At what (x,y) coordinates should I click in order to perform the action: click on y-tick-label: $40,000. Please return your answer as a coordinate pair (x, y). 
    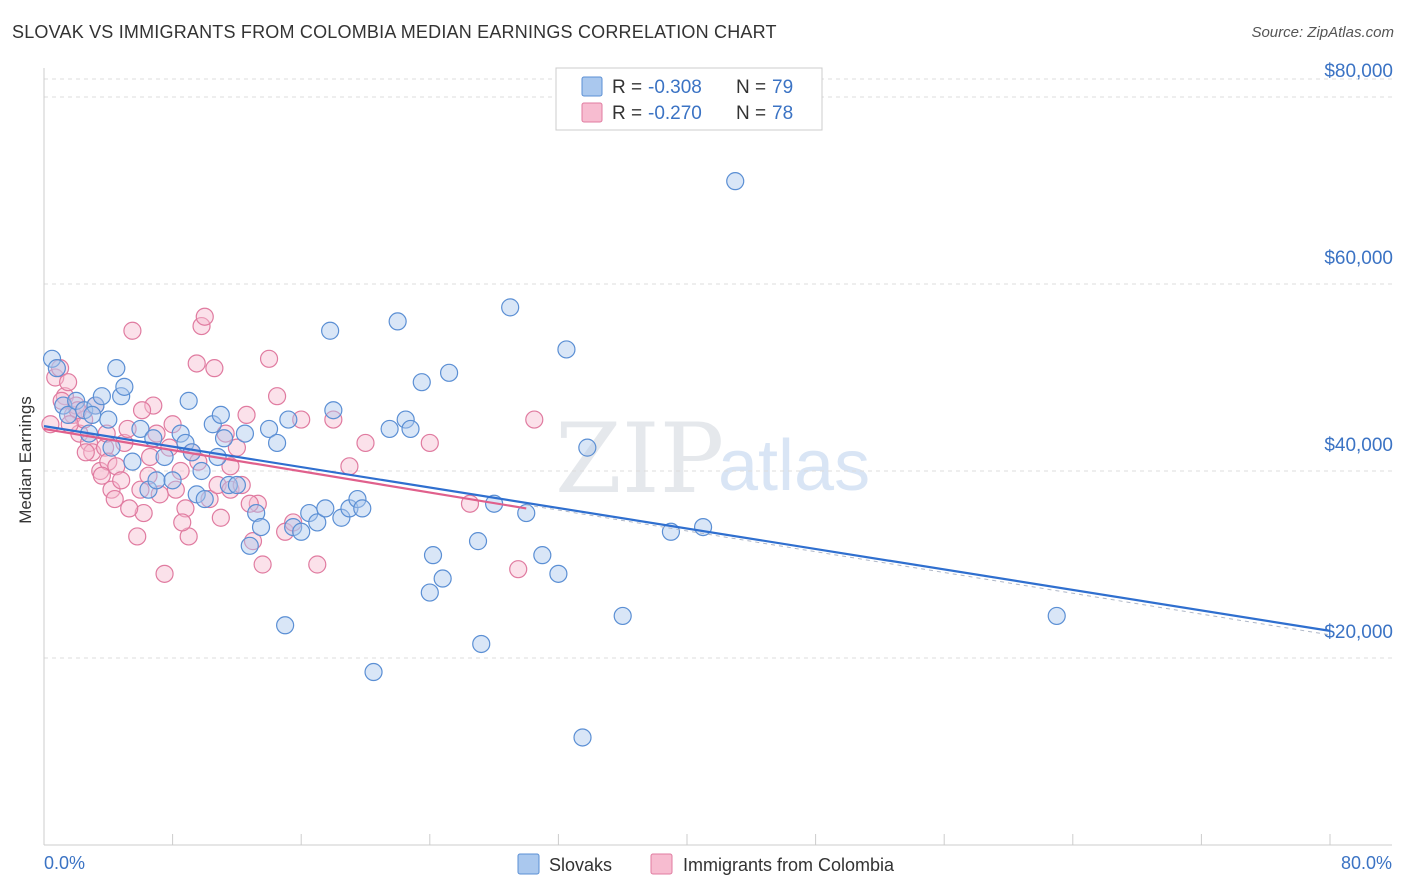
    Looking at the image, I should click on (1358, 445).